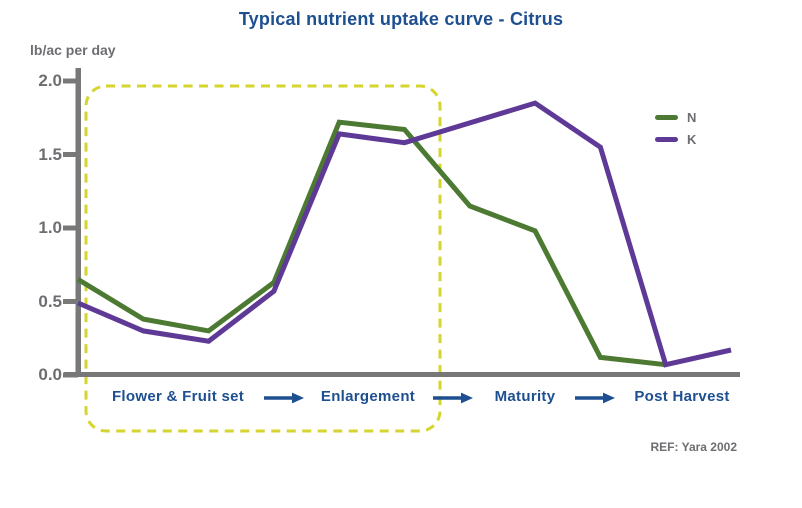 The image size is (802, 508). What do you see at coordinates (50, 301) in the screenshot?
I see `y-tick-label: 0.5` at bounding box center [50, 301].